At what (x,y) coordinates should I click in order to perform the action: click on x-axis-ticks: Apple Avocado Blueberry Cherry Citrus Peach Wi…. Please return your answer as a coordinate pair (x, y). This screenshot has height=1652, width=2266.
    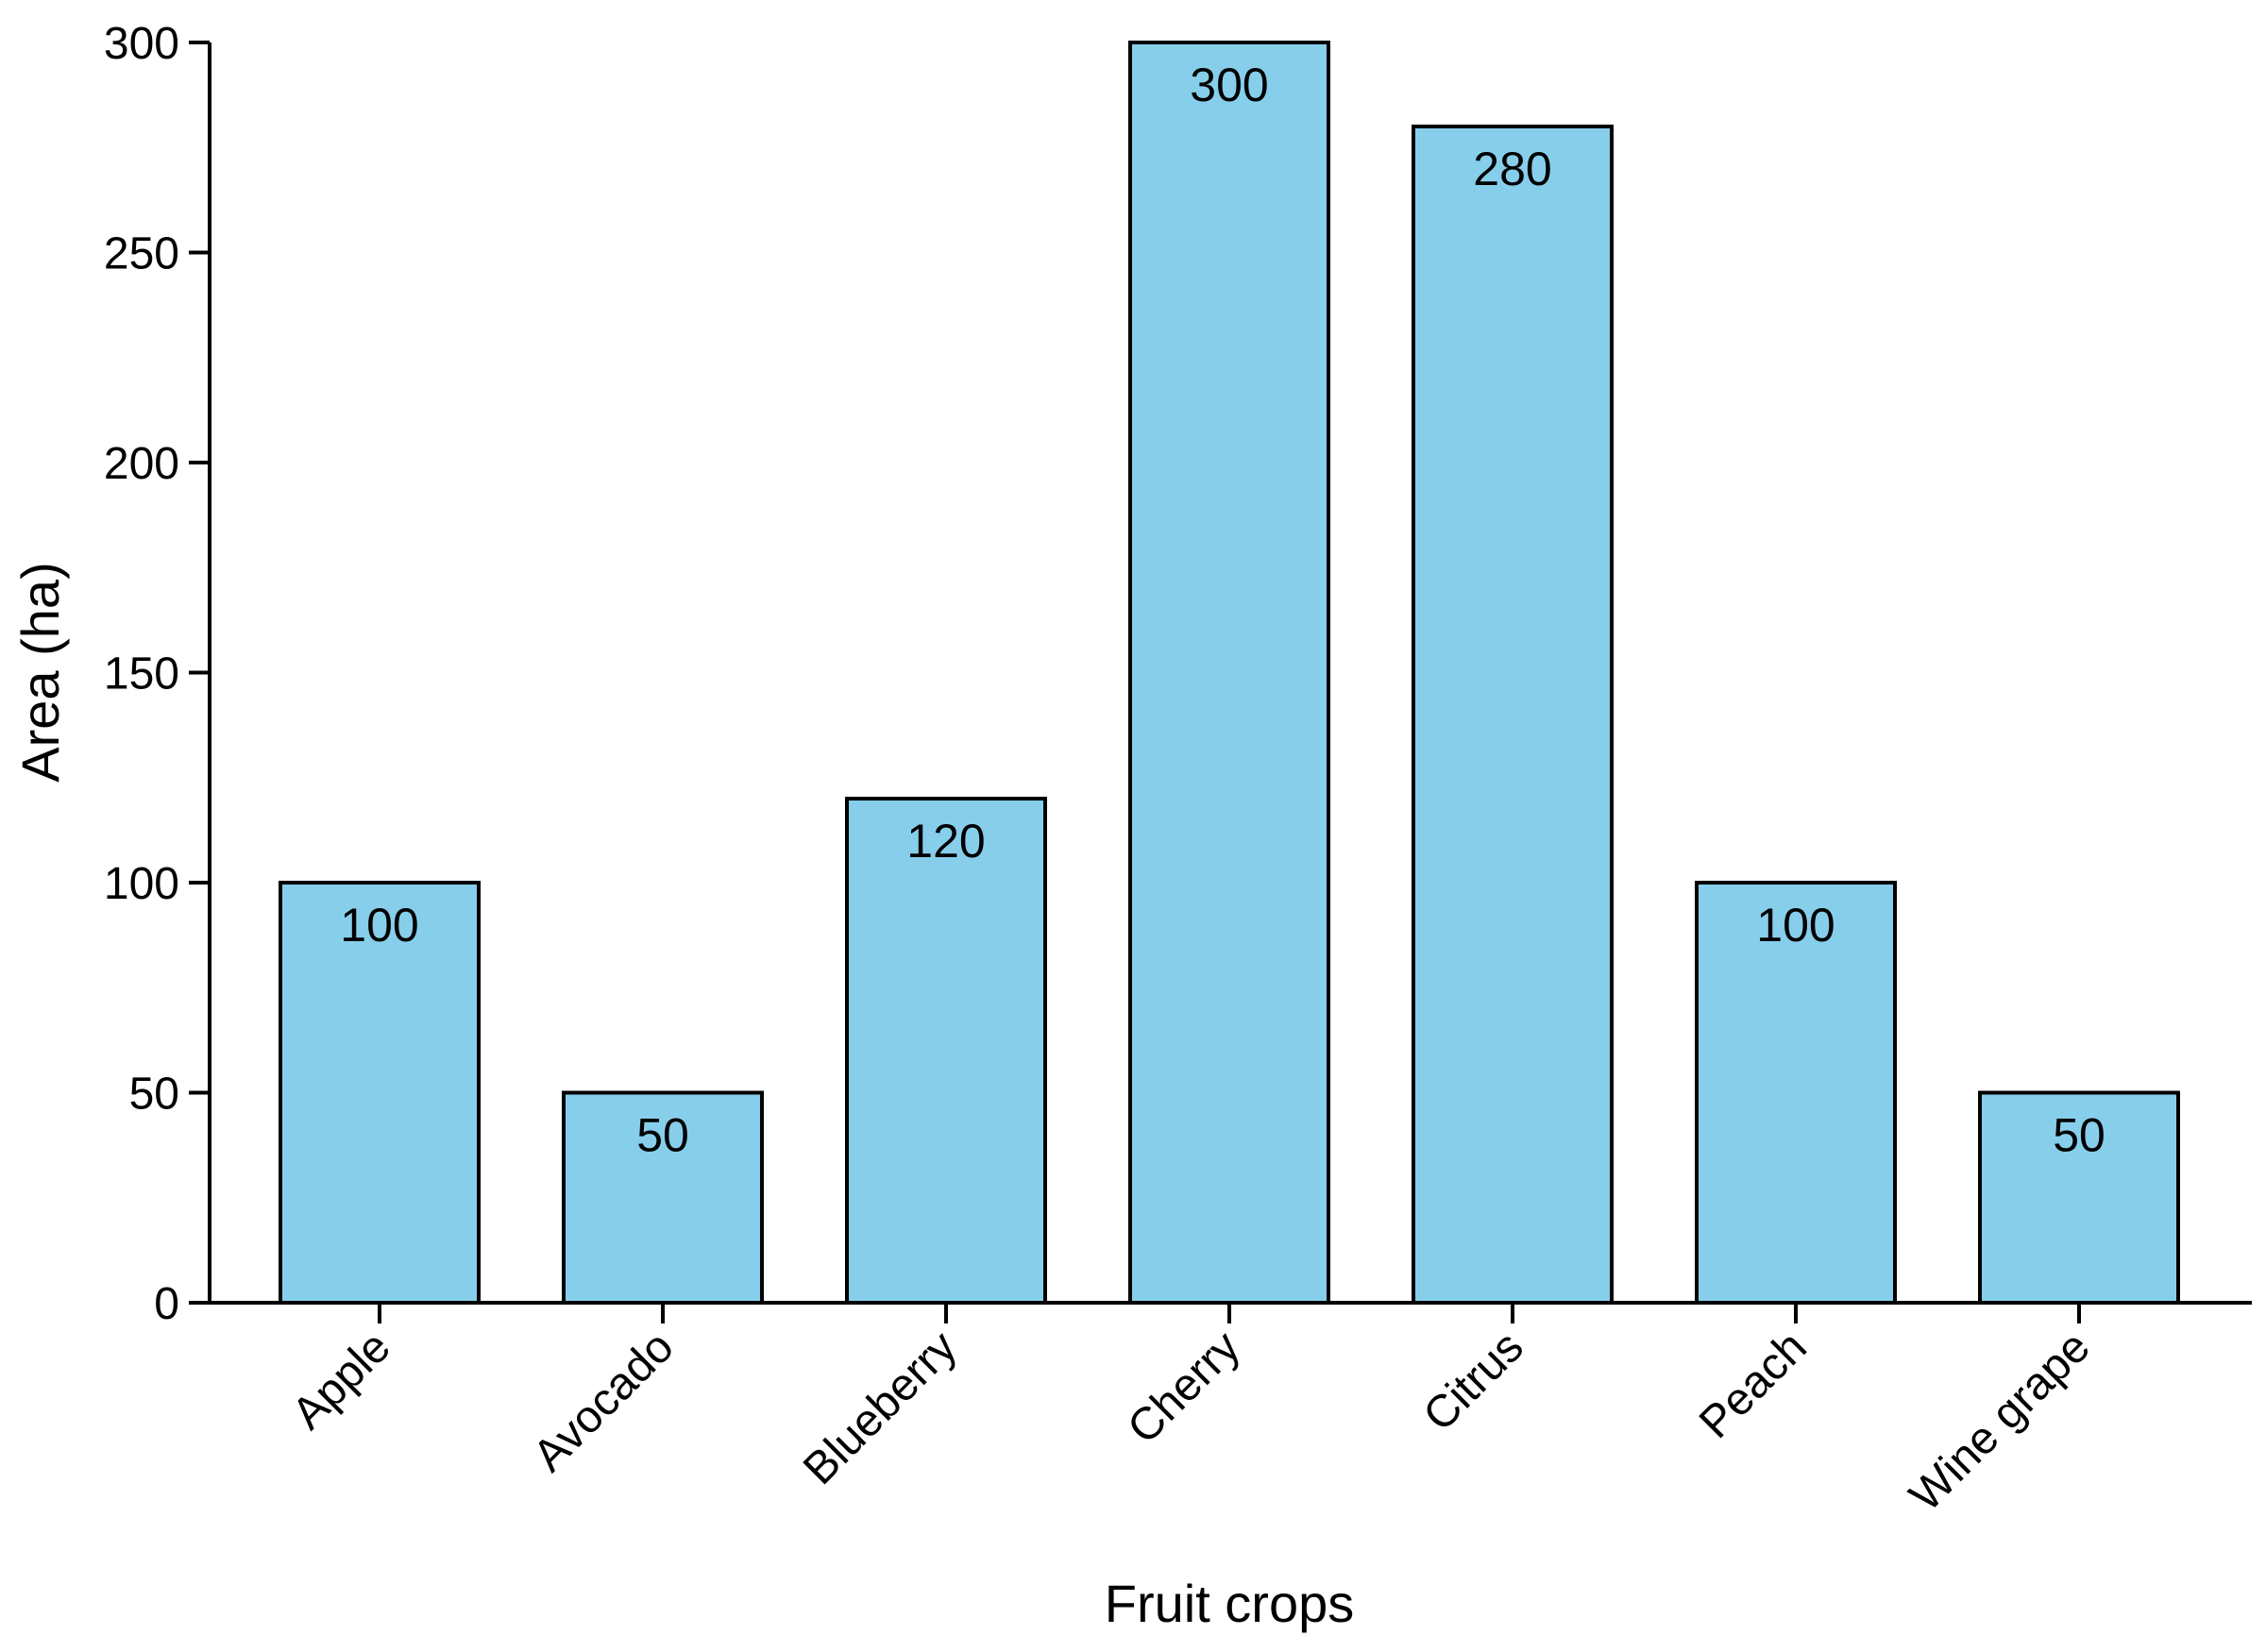
    Looking at the image, I should click on (1191, 1412).